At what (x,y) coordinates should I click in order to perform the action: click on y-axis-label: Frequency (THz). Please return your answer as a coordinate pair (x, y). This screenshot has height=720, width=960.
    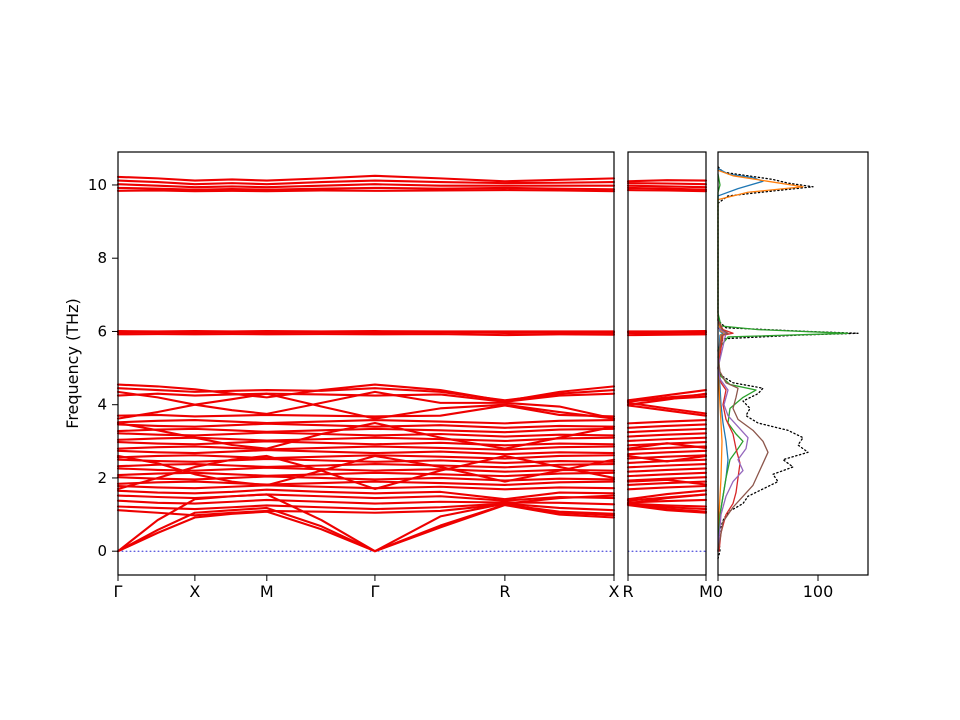
    Looking at the image, I should click on (72, 363).